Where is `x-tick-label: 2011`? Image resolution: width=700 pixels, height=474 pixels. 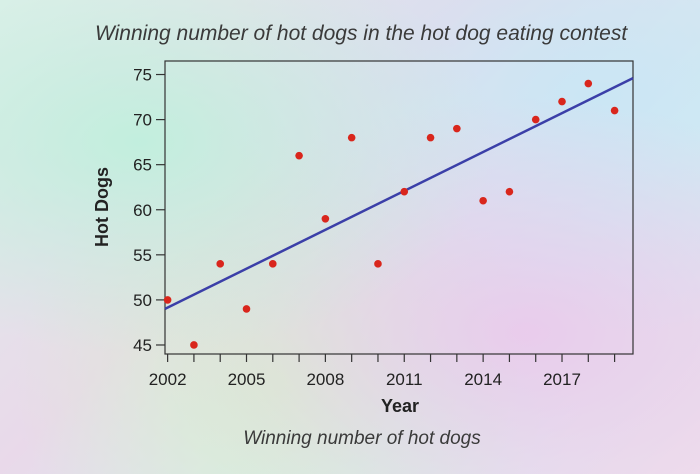 x-tick-label: 2011 is located at coordinates (404, 379).